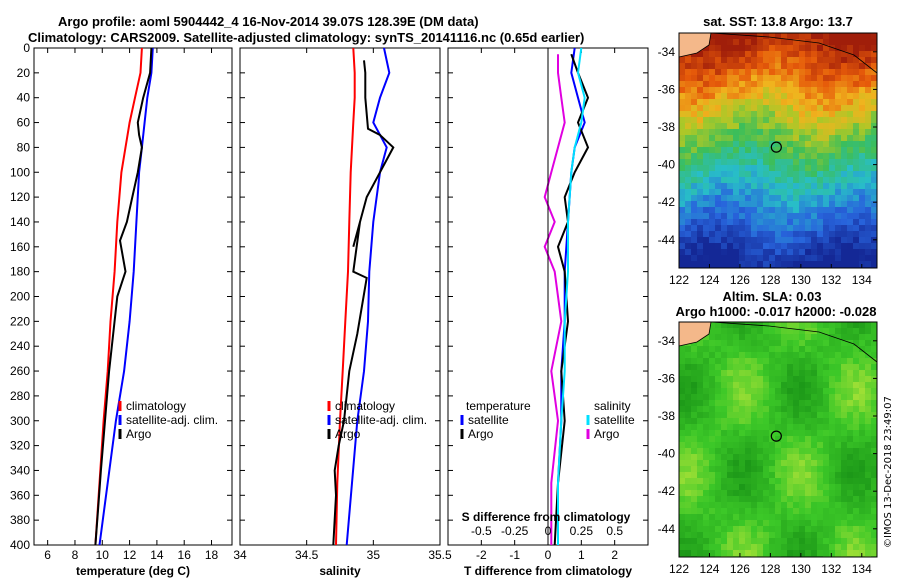 This screenshot has height=580, width=900. I want to click on series-line-satellite-adj-clim-, so click(126, 296).